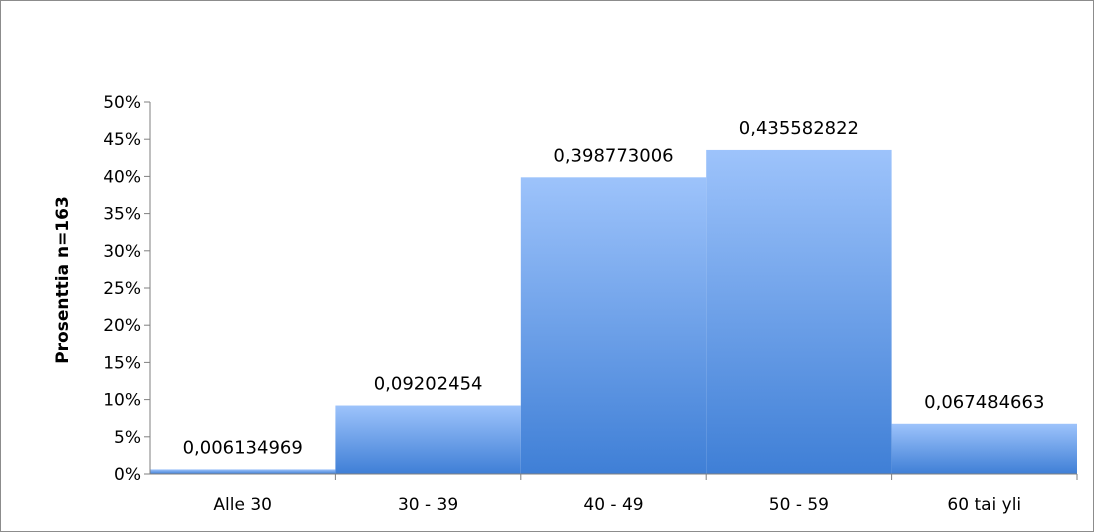 The height and width of the screenshot is (532, 1094). Describe the element at coordinates (799, 505) in the screenshot. I see `x-category-label: 50 - 59` at that location.